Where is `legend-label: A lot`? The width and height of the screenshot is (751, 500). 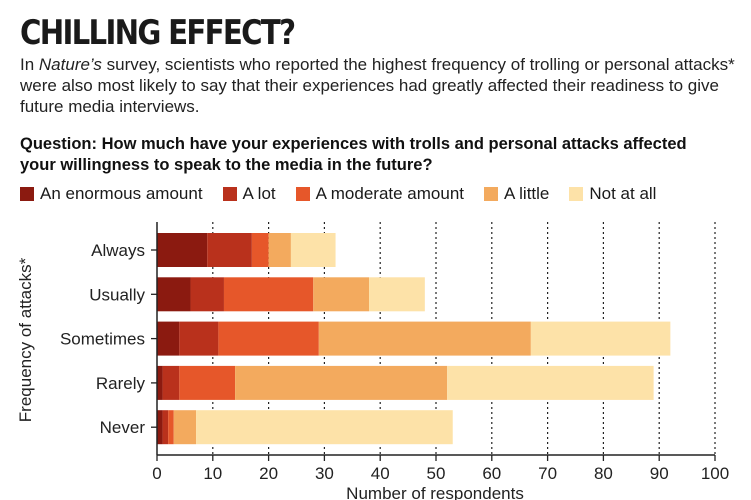 legend-label: A lot is located at coordinates (259, 193).